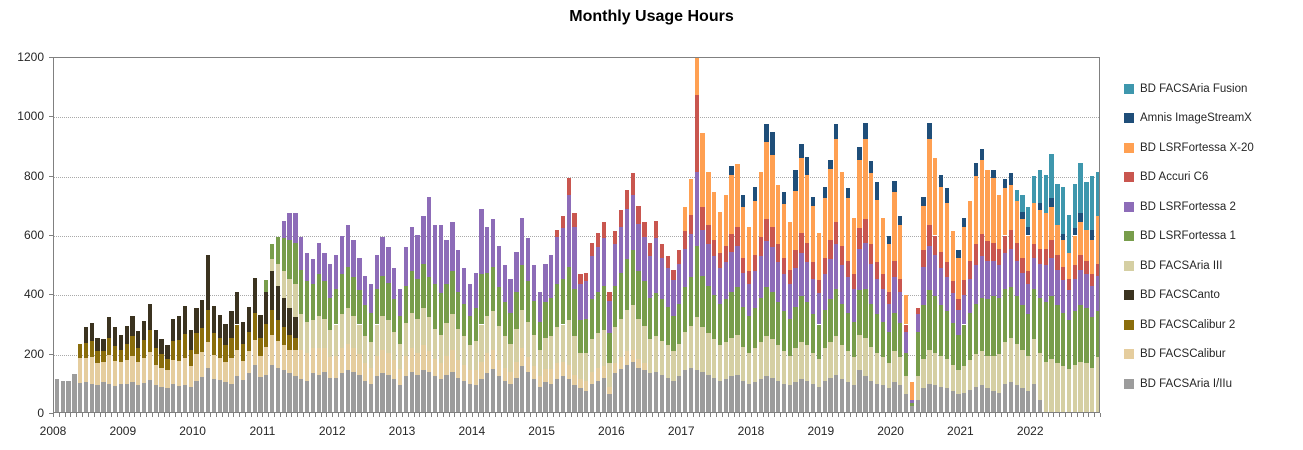 Image resolution: width=1303 pixels, height=450 pixels. What do you see at coordinates (1189, 119) in the screenshot?
I see `legend-item-amnis-imagestreamx: Amnis ImageStreamX` at bounding box center [1189, 119].